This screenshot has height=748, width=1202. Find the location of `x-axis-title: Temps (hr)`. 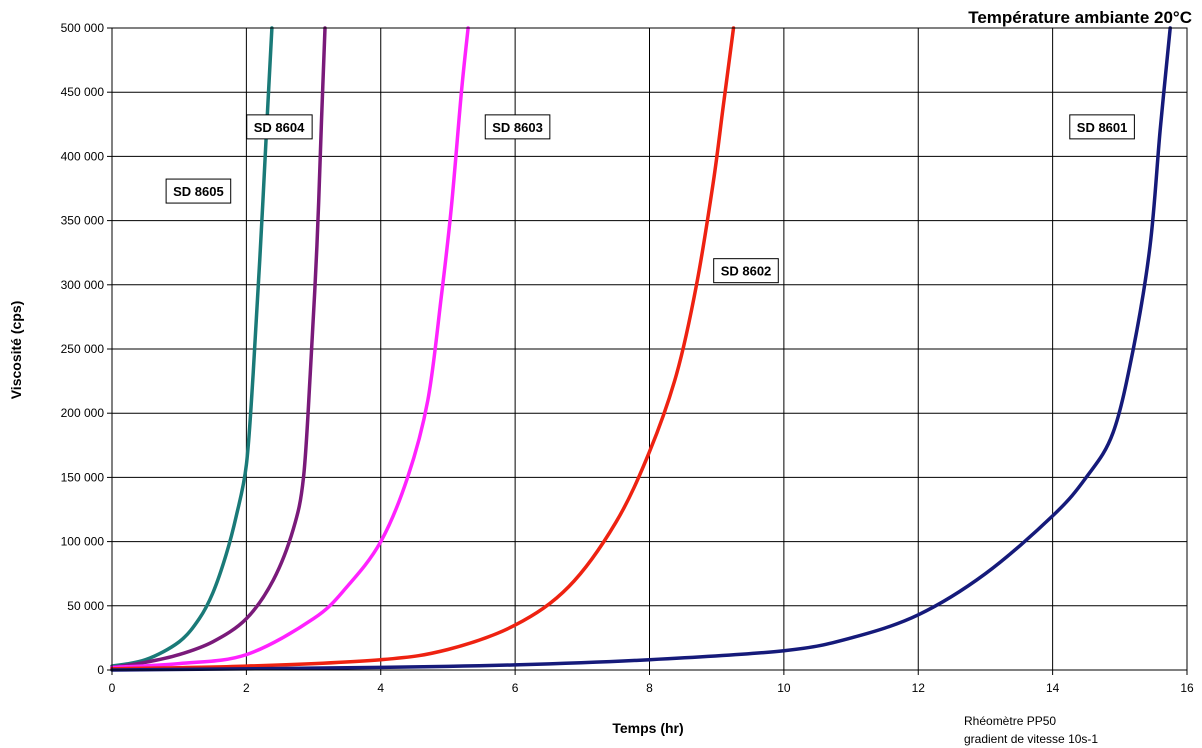

x-axis-title: Temps (hr) is located at coordinates (647, 728).